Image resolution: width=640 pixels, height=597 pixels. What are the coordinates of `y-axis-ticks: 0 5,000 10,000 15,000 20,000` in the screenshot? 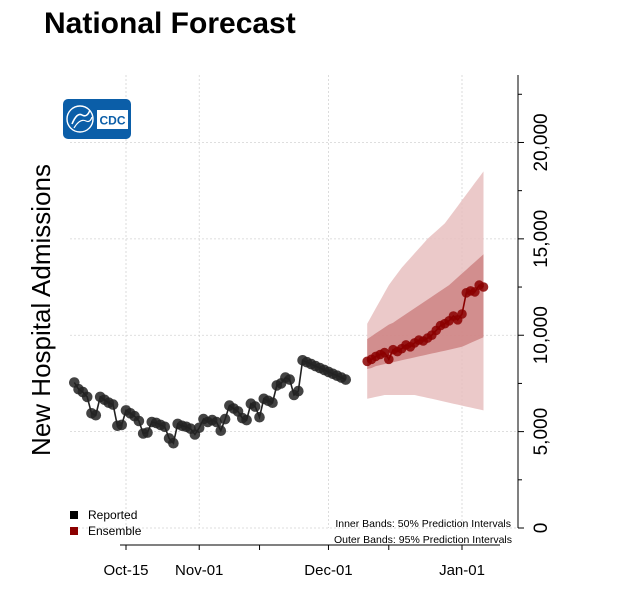 It's located at (535, 313).